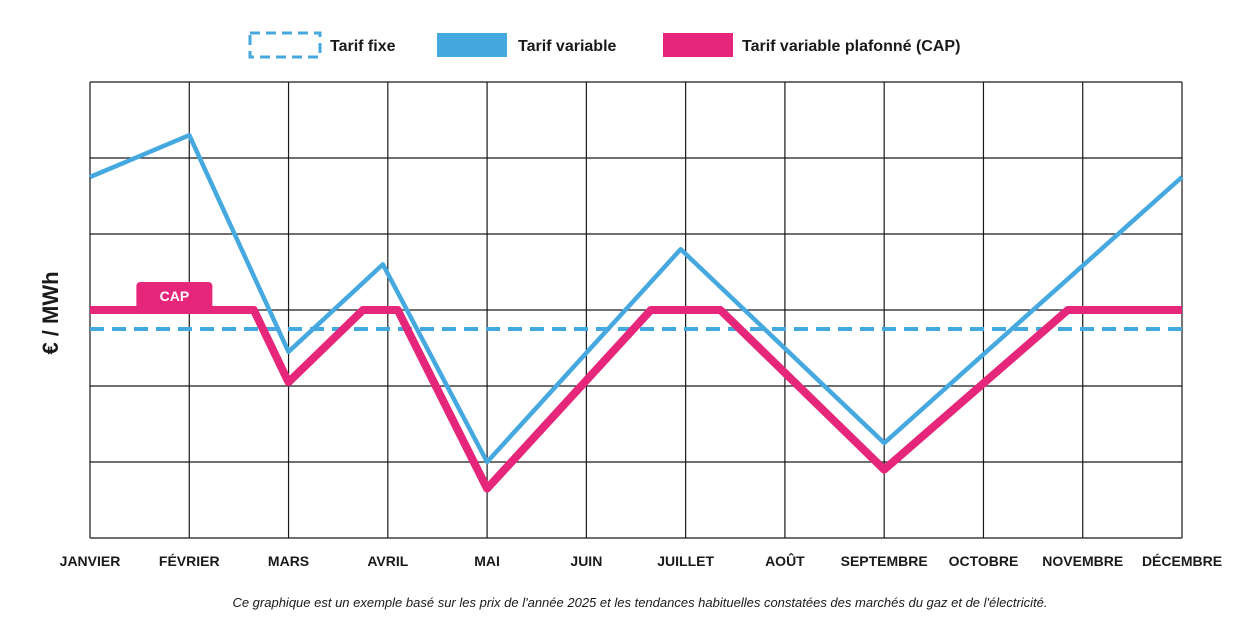 The width and height of the screenshot is (1248, 635). What do you see at coordinates (288, 561) in the screenshot?
I see `x-tick-label: MARS` at bounding box center [288, 561].